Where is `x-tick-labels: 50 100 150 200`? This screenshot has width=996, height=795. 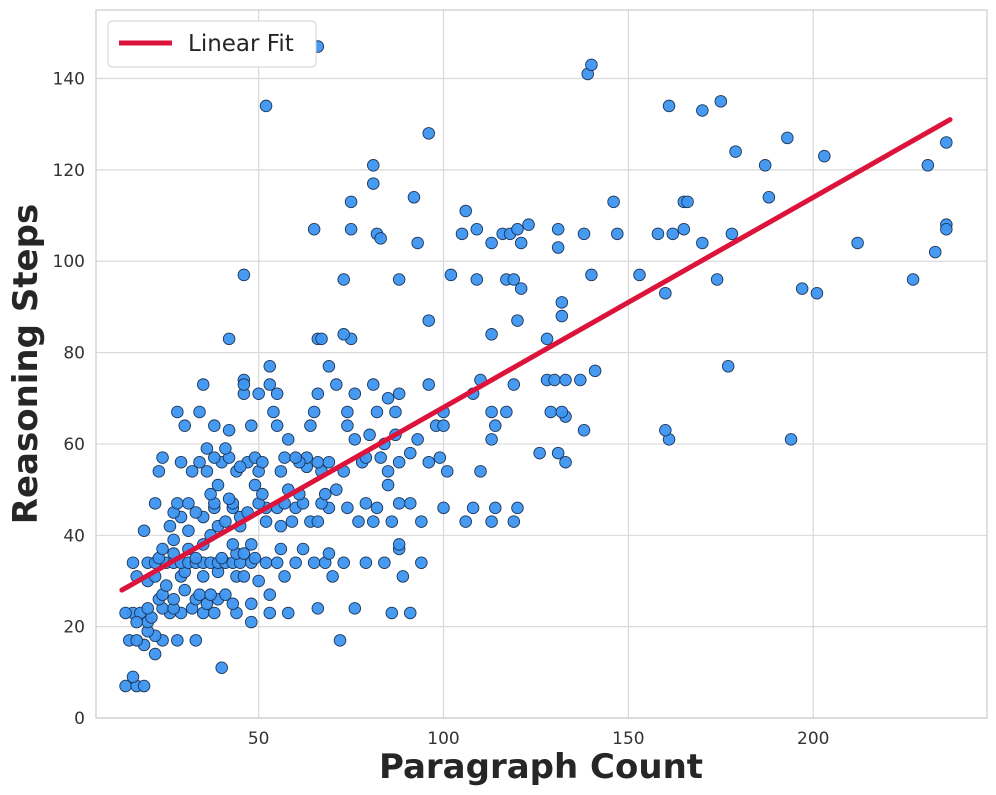
x-tick-labels: 50 100 150 200 is located at coordinates (539, 739).